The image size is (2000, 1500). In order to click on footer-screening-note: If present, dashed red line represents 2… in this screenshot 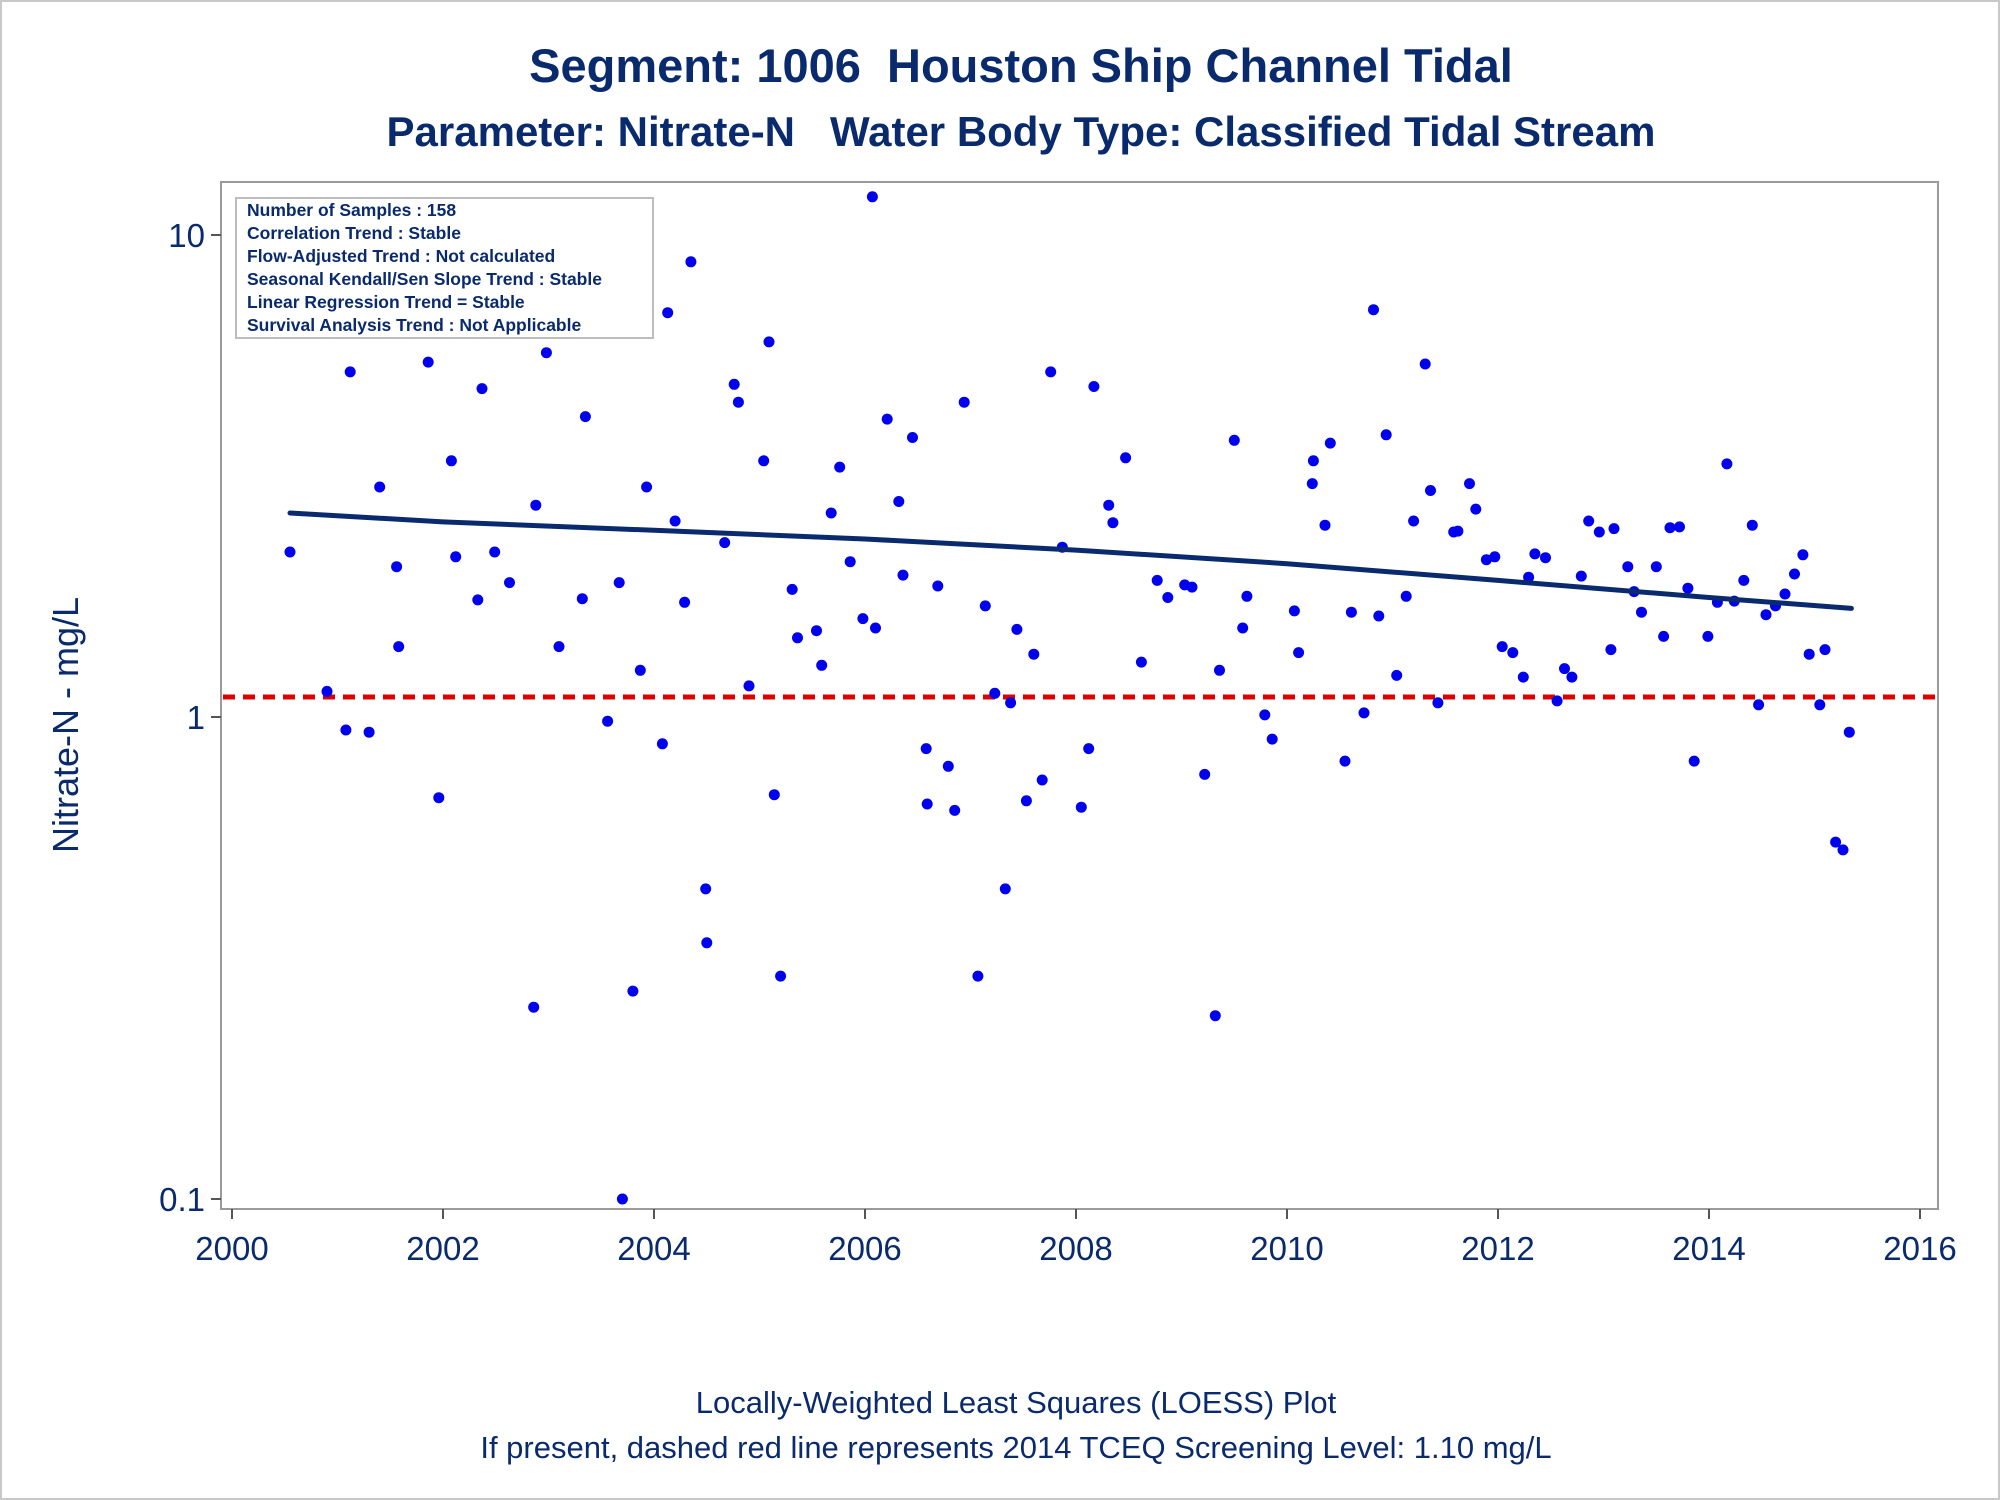, I will do `click(1015, 1447)`.